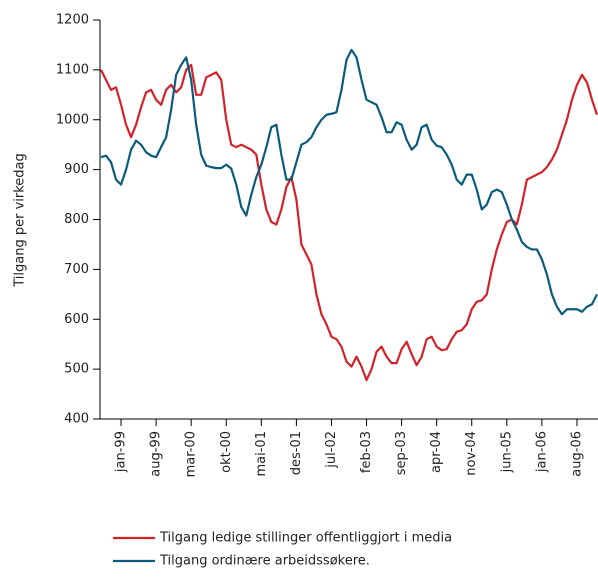  What do you see at coordinates (20, 220) in the screenshot?
I see `y-axis-label: Tilgang per virkedag` at bounding box center [20, 220].